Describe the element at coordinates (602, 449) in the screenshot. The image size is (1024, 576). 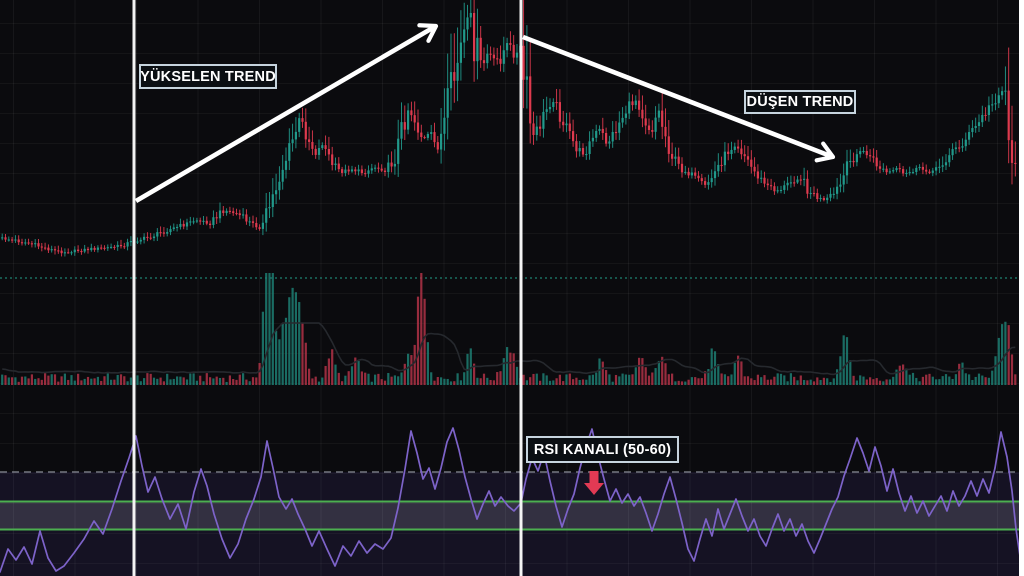
I see `rsi-channel-label: RSI KANALI (50-60)` at that location.